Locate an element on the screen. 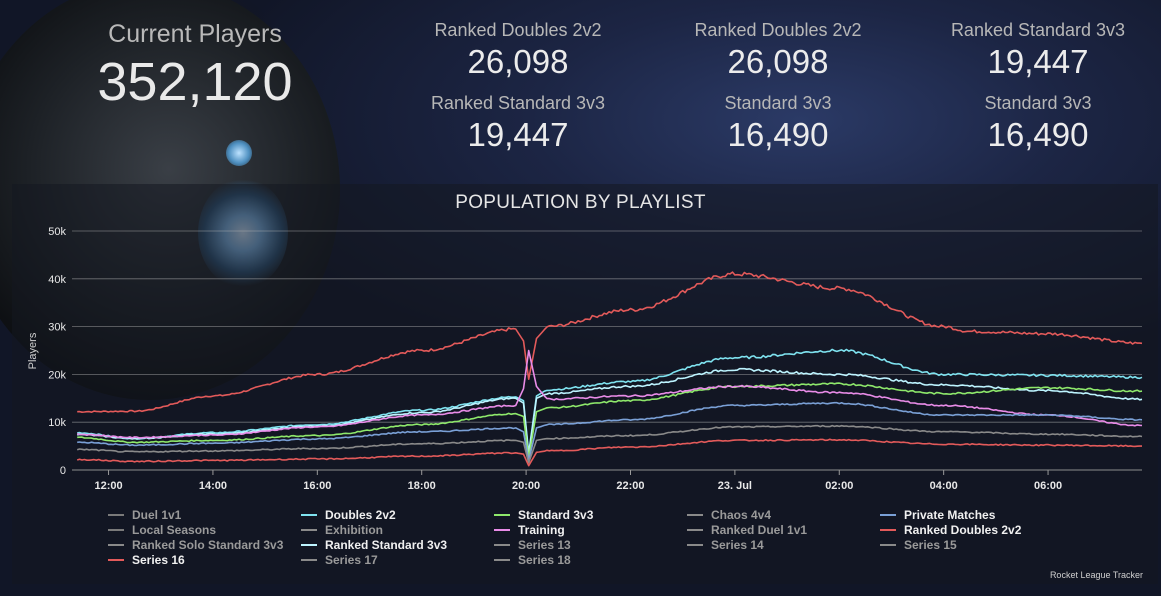  legend-label: Series 13 is located at coordinates (544, 545).